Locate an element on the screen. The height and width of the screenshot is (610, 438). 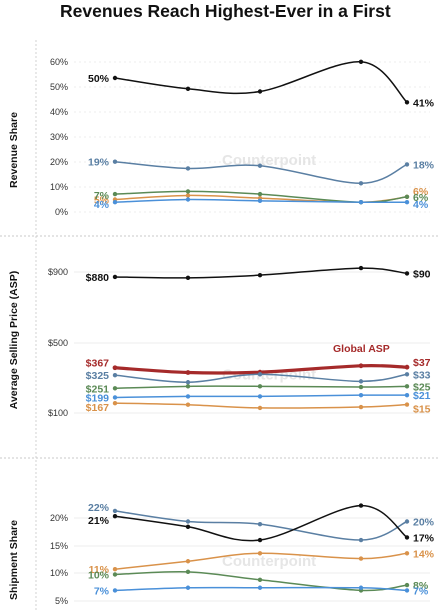
y-tick-label: 15% is located at coordinates (59, 546).